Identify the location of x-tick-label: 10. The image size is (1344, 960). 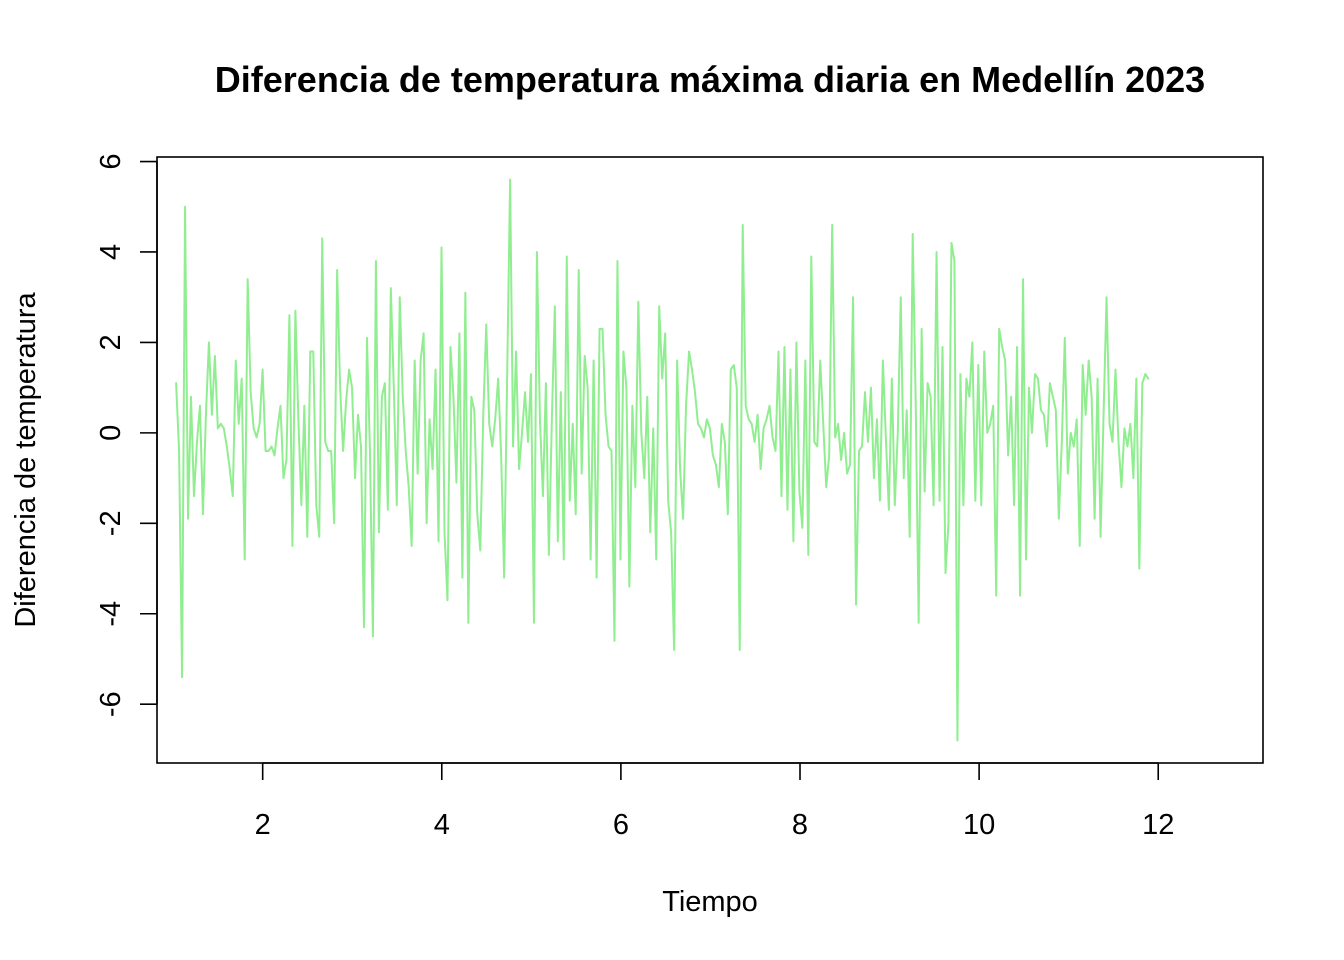
(979, 825).